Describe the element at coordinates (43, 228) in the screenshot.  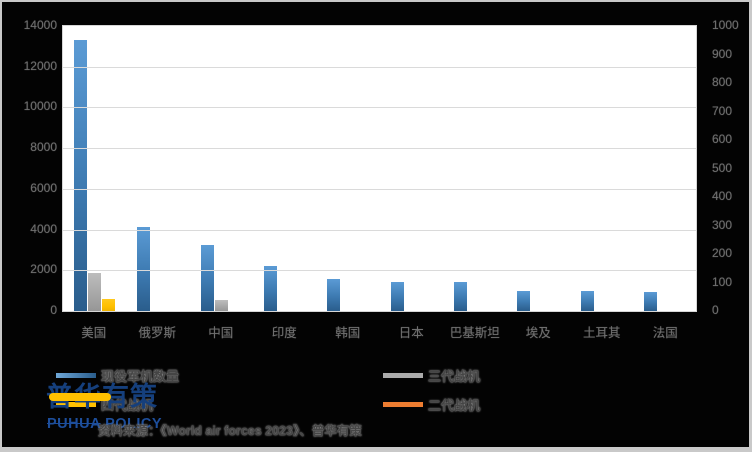
I see `primary-axis-tick: 4000` at that location.